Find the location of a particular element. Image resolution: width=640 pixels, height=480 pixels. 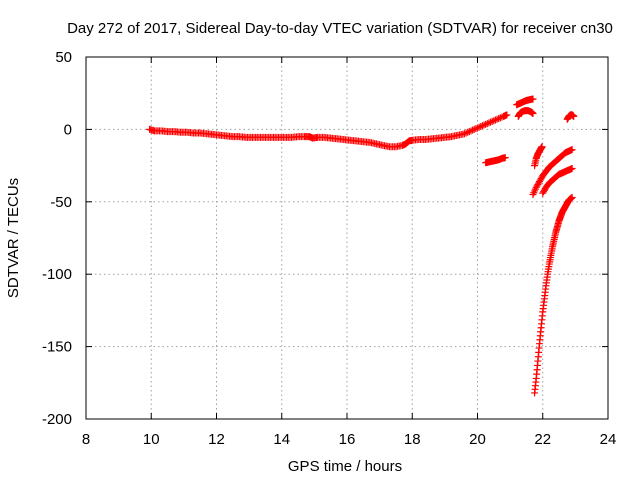

x-tick-label: 24 is located at coordinates (608, 439).